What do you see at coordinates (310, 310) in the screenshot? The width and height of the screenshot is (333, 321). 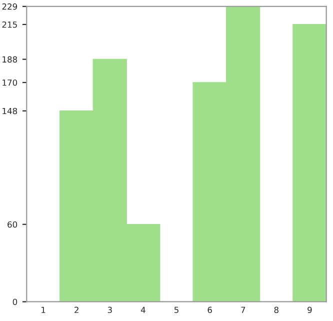 I see `x-tick-label: 9` at bounding box center [310, 310].